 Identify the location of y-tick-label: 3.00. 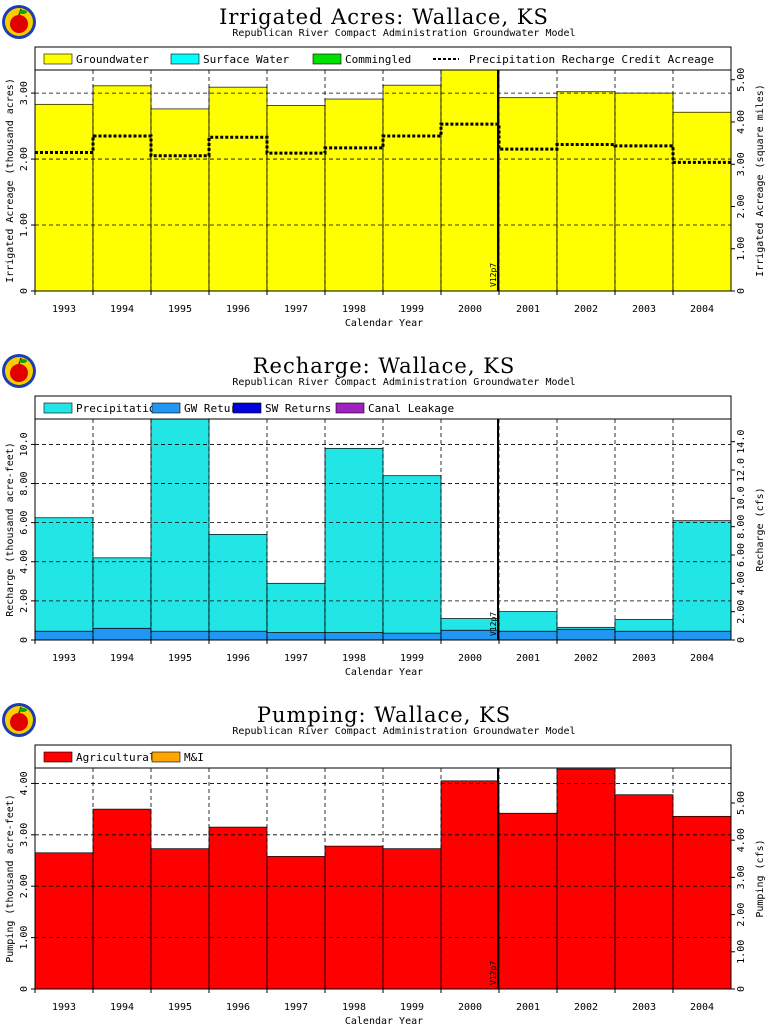
(24, 835).